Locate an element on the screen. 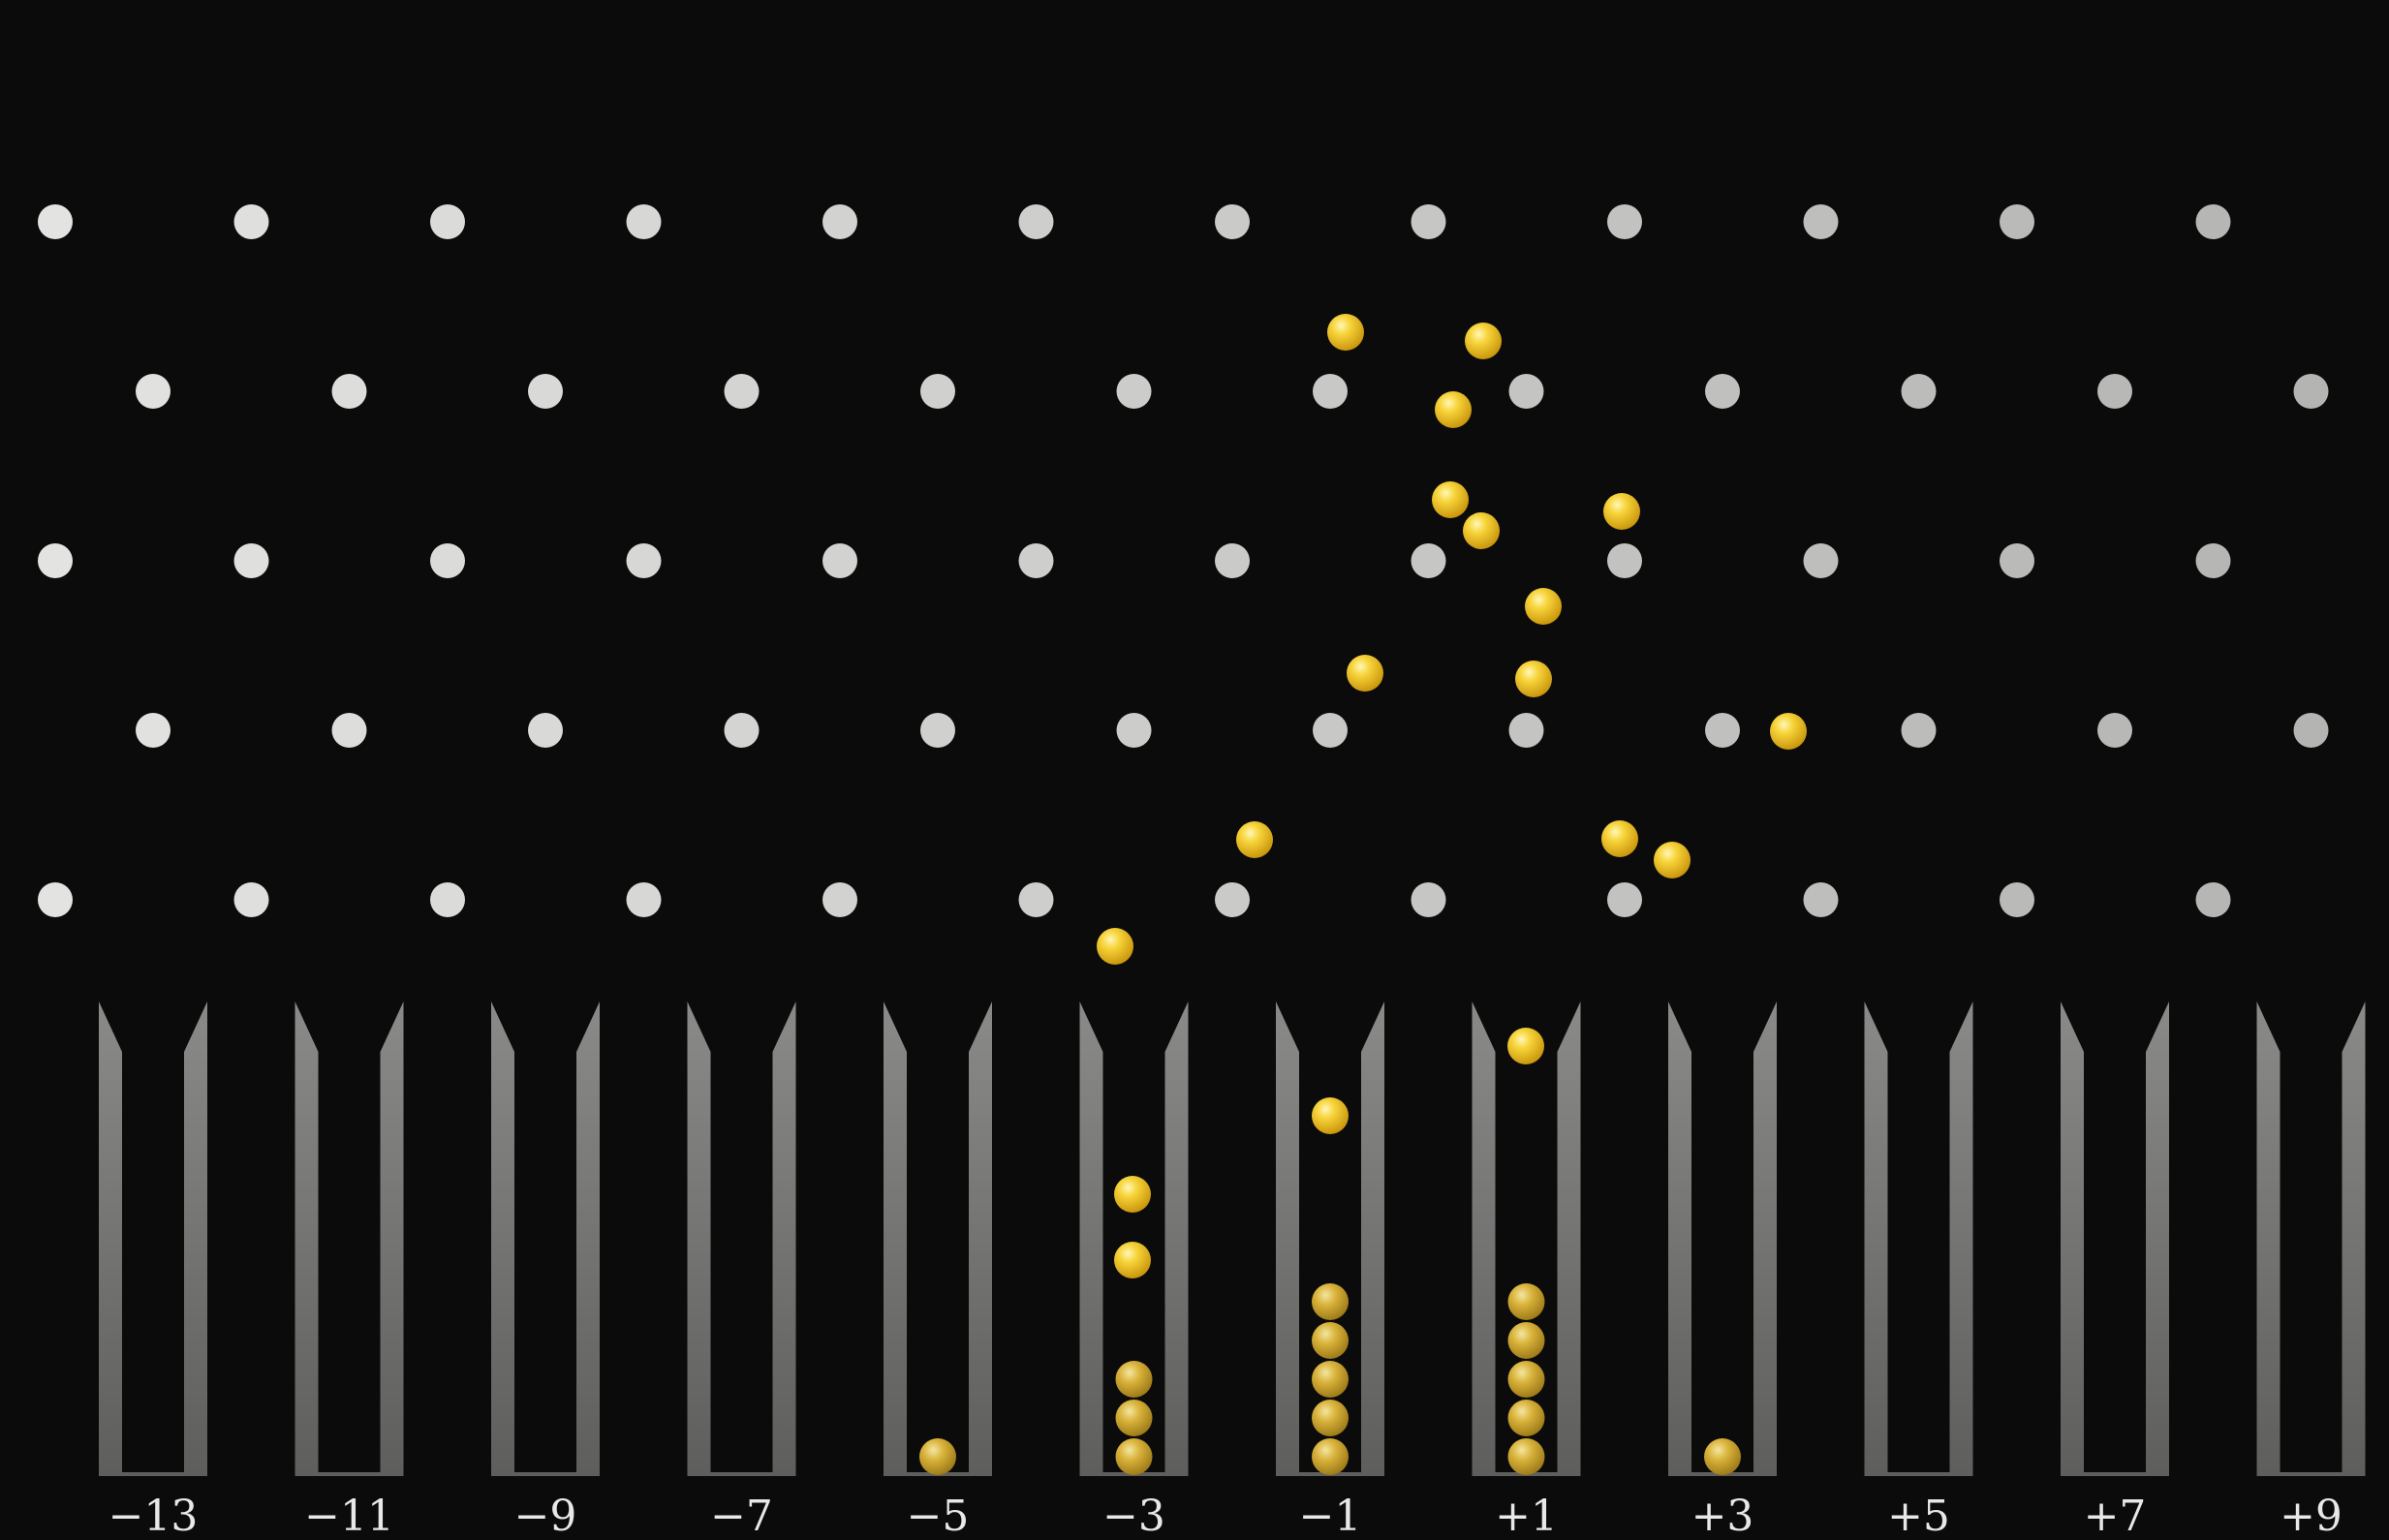  bin-label: +1 is located at coordinates (1526, 1516).